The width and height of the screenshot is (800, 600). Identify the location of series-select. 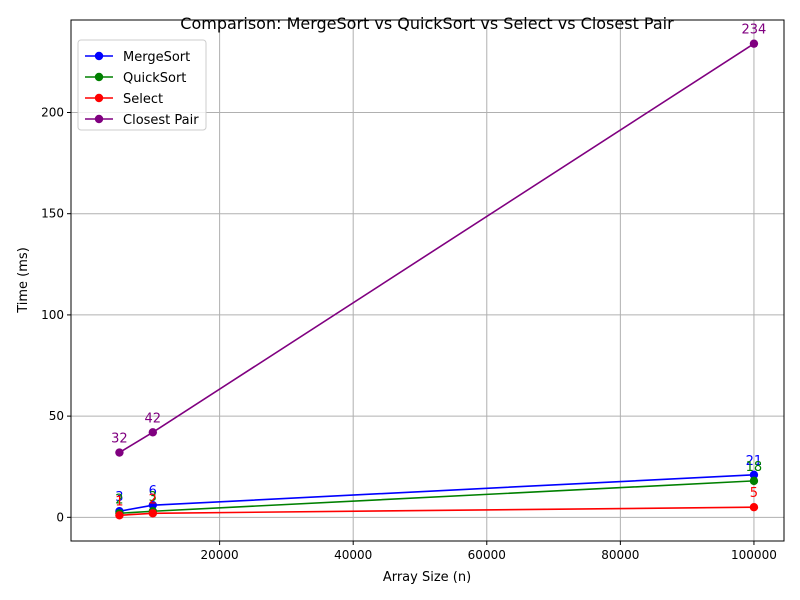
(437, 511).